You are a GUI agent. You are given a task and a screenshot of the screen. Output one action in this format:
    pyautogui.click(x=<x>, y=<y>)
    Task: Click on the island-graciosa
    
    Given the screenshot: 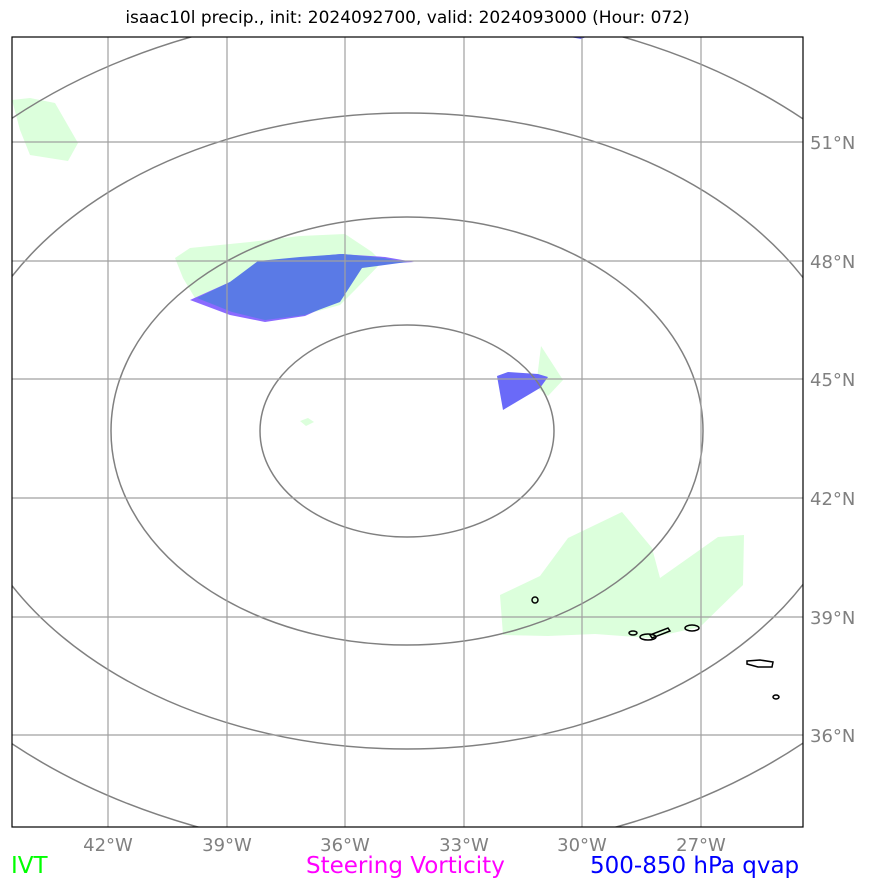 What is the action you would take?
    pyautogui.click(x=633, y=633)
    